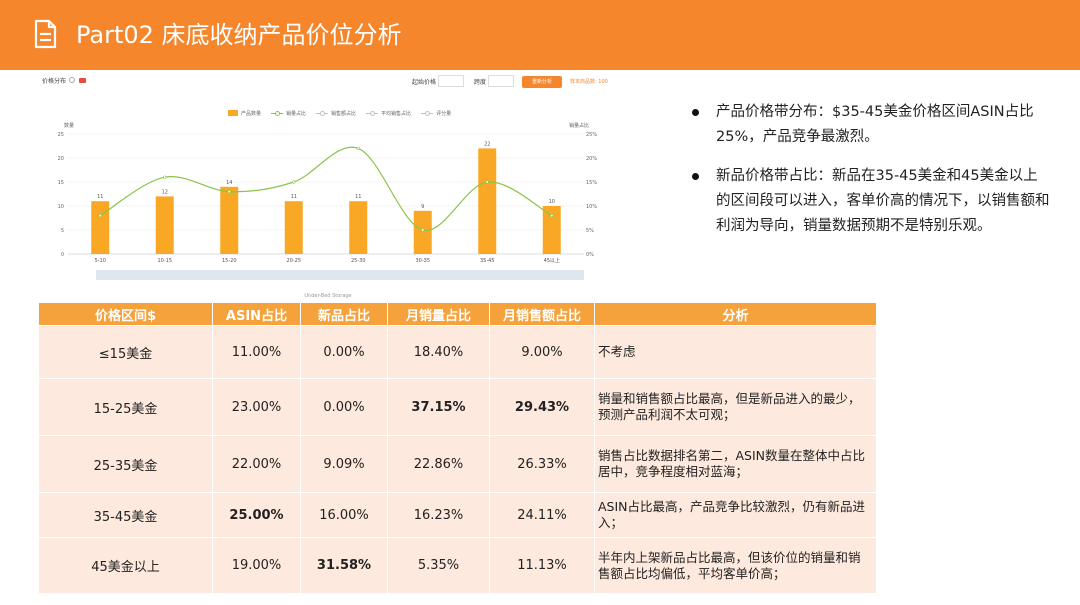  I want to click on span-label: 跨度, so click(480, 82).